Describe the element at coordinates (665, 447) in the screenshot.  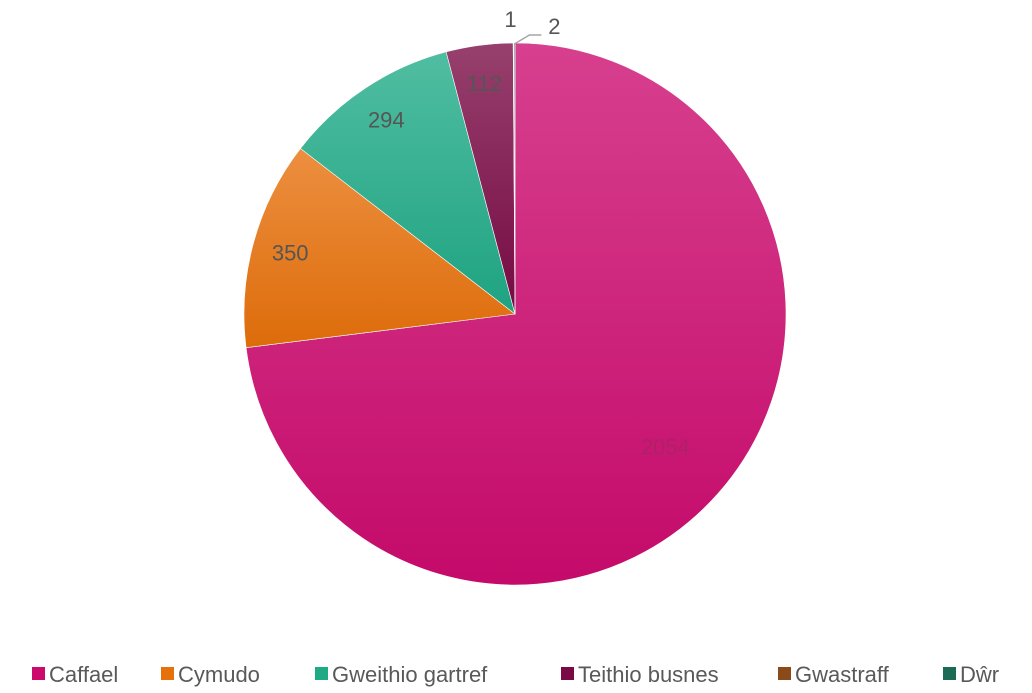
I see `data-label-caffael: 2054` at that location.